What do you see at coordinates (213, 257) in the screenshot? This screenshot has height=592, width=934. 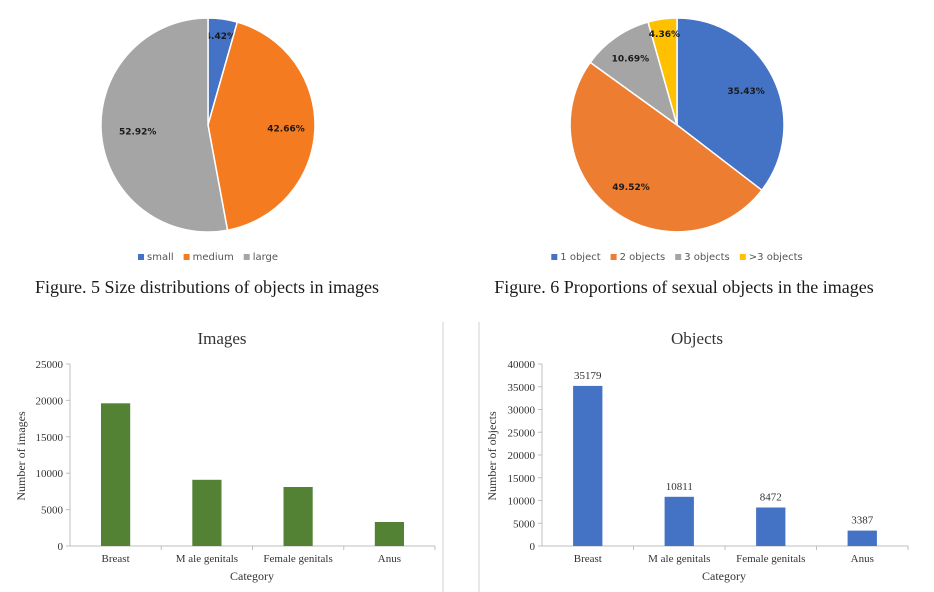 I see `legend-label: medium` at bounding box center [213, 257].